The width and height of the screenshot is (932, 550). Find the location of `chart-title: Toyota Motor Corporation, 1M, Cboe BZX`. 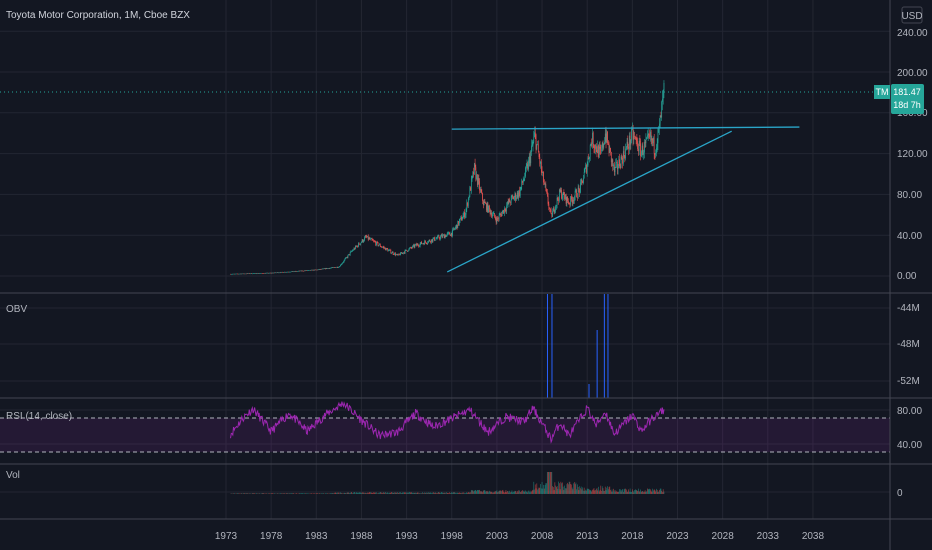

chart-title: Toyota Motor Corporation, 1M, Cboe BZX is located at coordinates (98, 15).